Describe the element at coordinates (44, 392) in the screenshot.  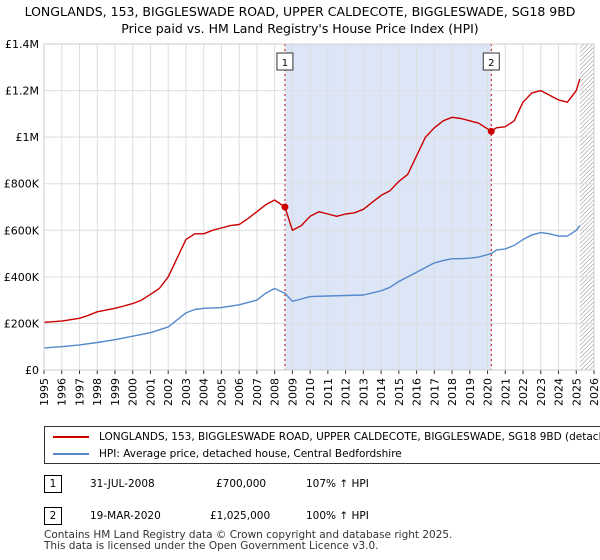
I see `x-tick-label: 1995` at that location.